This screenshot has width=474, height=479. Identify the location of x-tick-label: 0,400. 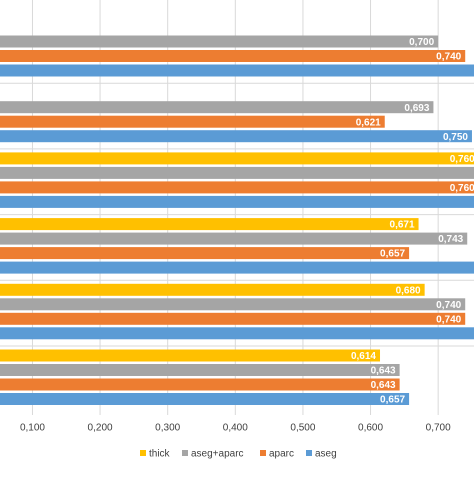
(235, 428).